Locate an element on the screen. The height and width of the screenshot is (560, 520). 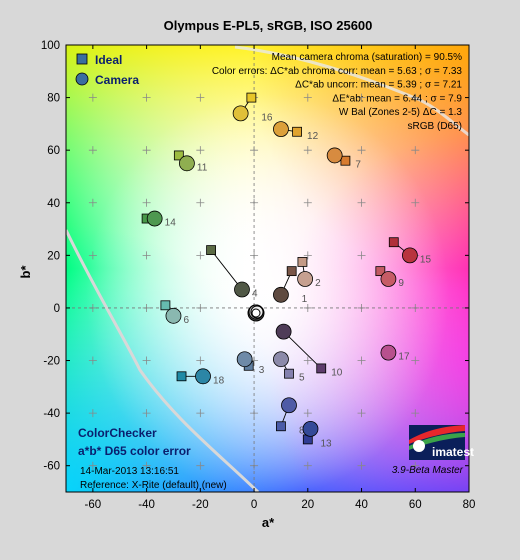
gamut-boundary-upper is located at coordinates (351, 91).